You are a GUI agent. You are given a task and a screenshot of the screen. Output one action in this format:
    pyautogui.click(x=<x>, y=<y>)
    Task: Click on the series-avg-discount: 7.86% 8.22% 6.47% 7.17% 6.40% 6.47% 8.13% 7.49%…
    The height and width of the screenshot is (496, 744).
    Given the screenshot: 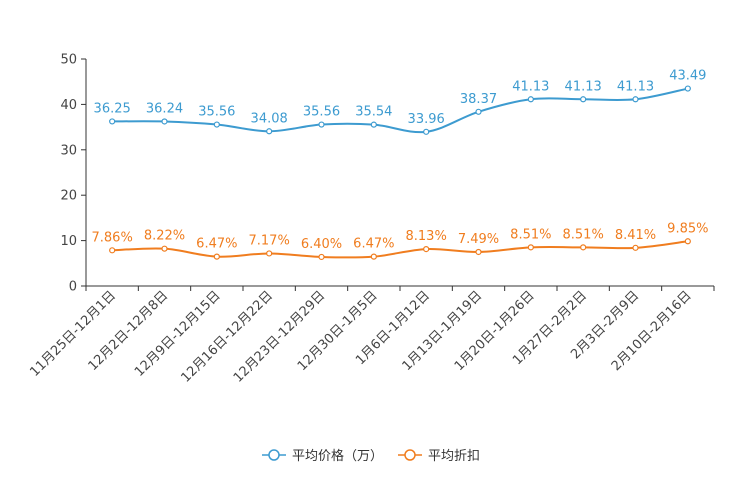 What is the action you would take?
    pyautogui.click(x=400, y=241)
    